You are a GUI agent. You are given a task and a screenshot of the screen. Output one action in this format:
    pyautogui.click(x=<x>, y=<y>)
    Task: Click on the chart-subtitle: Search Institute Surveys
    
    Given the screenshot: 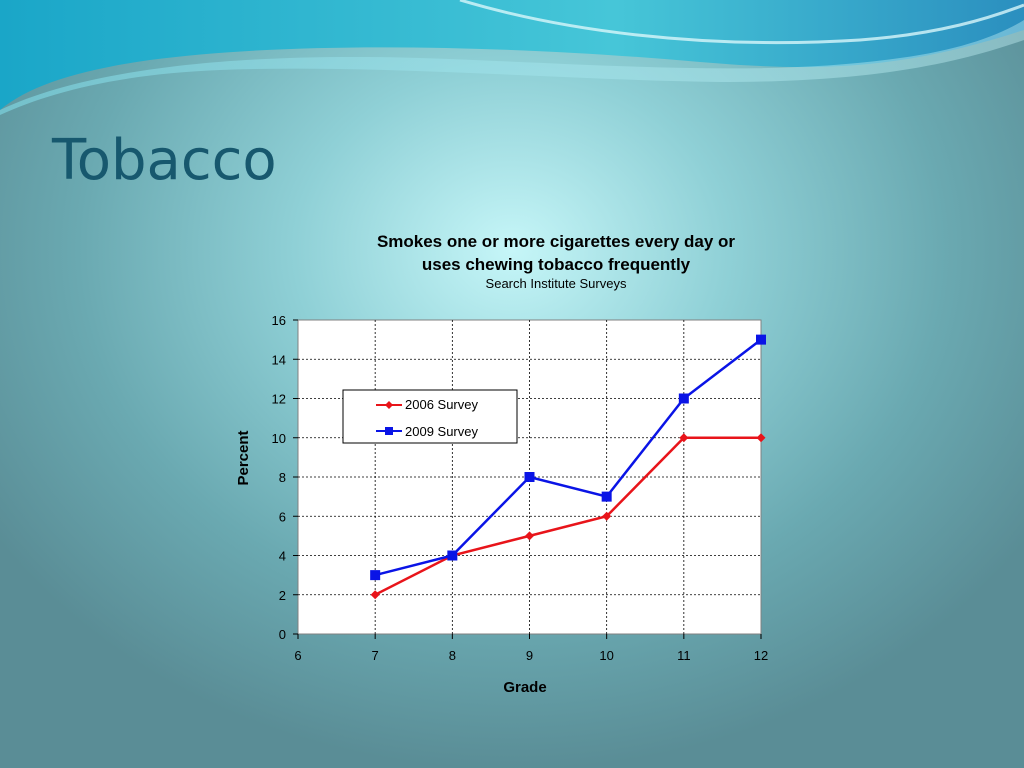 What is the action you would take?
    pyautogui.click(x=556, y=283)
    